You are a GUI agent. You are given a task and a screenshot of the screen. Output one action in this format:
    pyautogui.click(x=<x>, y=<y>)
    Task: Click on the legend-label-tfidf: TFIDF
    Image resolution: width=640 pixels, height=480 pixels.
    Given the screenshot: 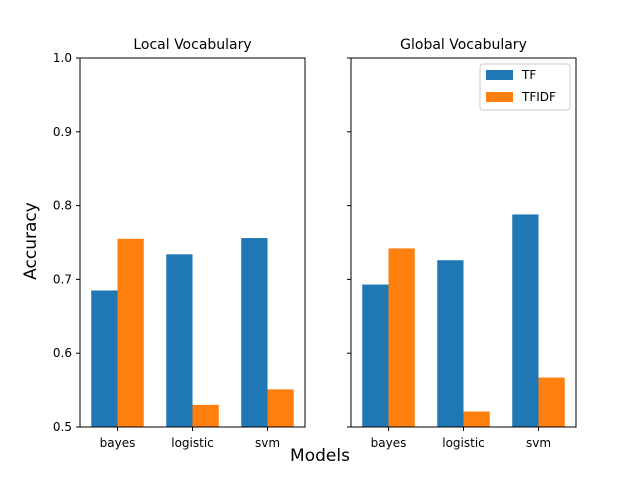 What is the action you would take?
    pyautogui.click(x=538, y=97)
    